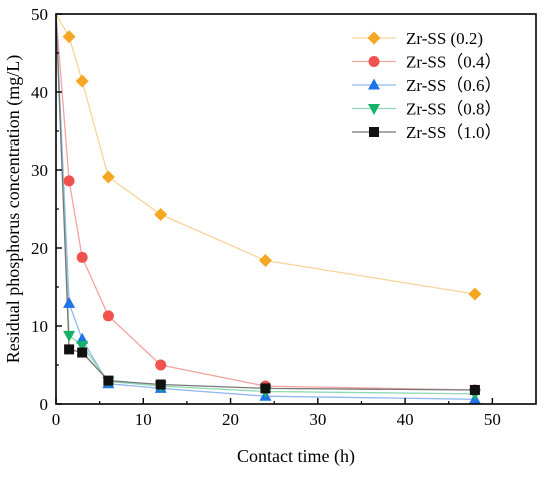 This screenshot has height=477, width=550. I want to click on x-tick-label: 0, so click(56, 419).